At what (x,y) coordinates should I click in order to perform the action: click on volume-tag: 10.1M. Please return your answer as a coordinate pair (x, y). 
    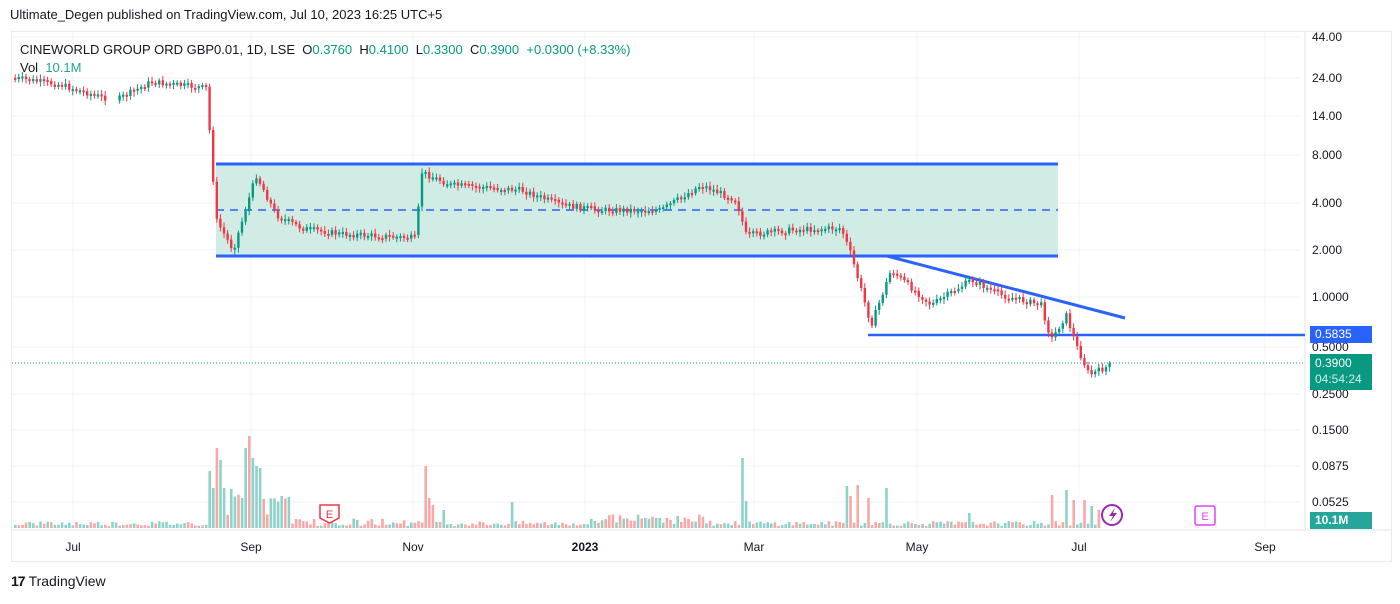
    Looking at the image, I should click on (1341, 520).